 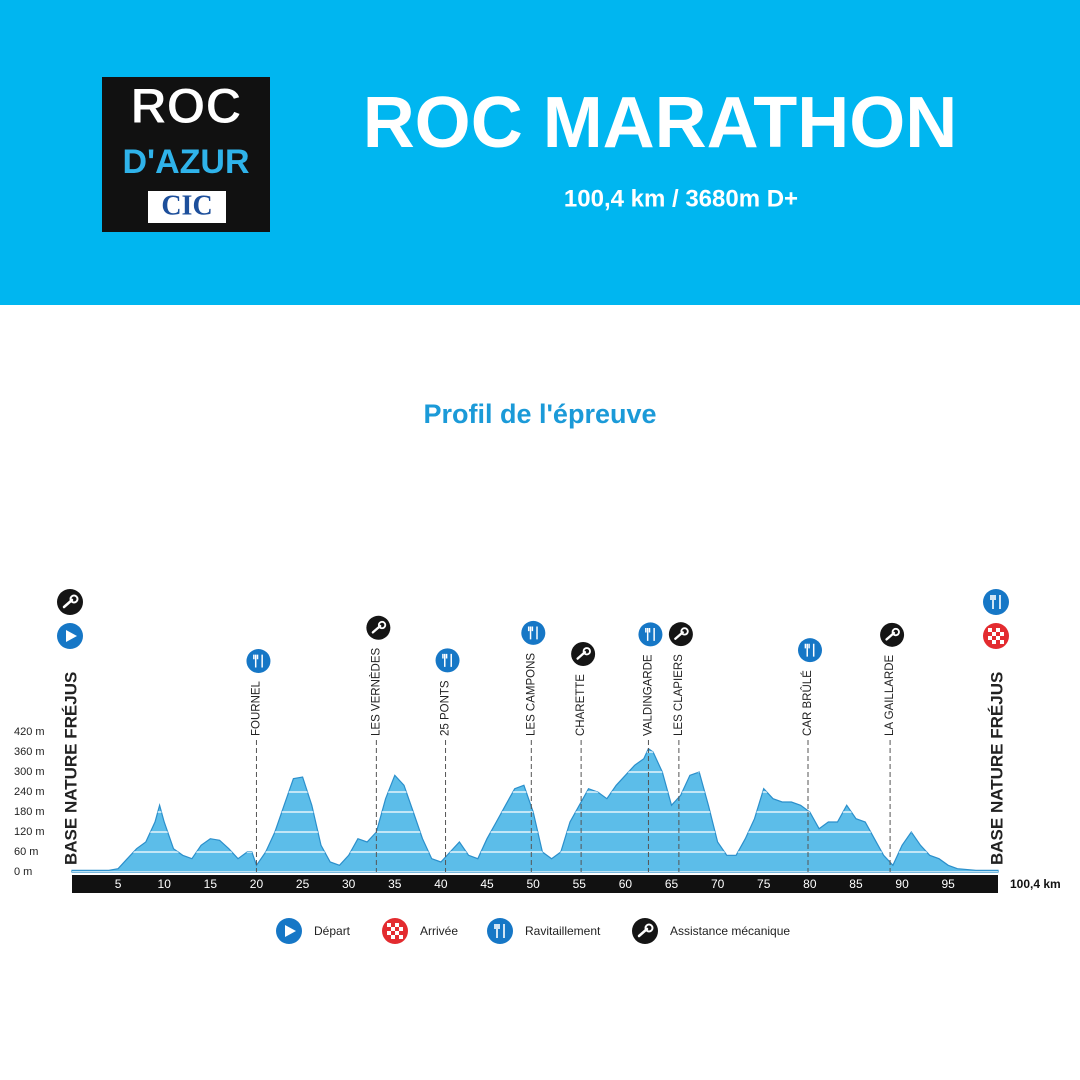 What do you see at coordinates (902, 884) in the screenshot?
I see `x-tick-label: 90` at bounding box center [902, 884].